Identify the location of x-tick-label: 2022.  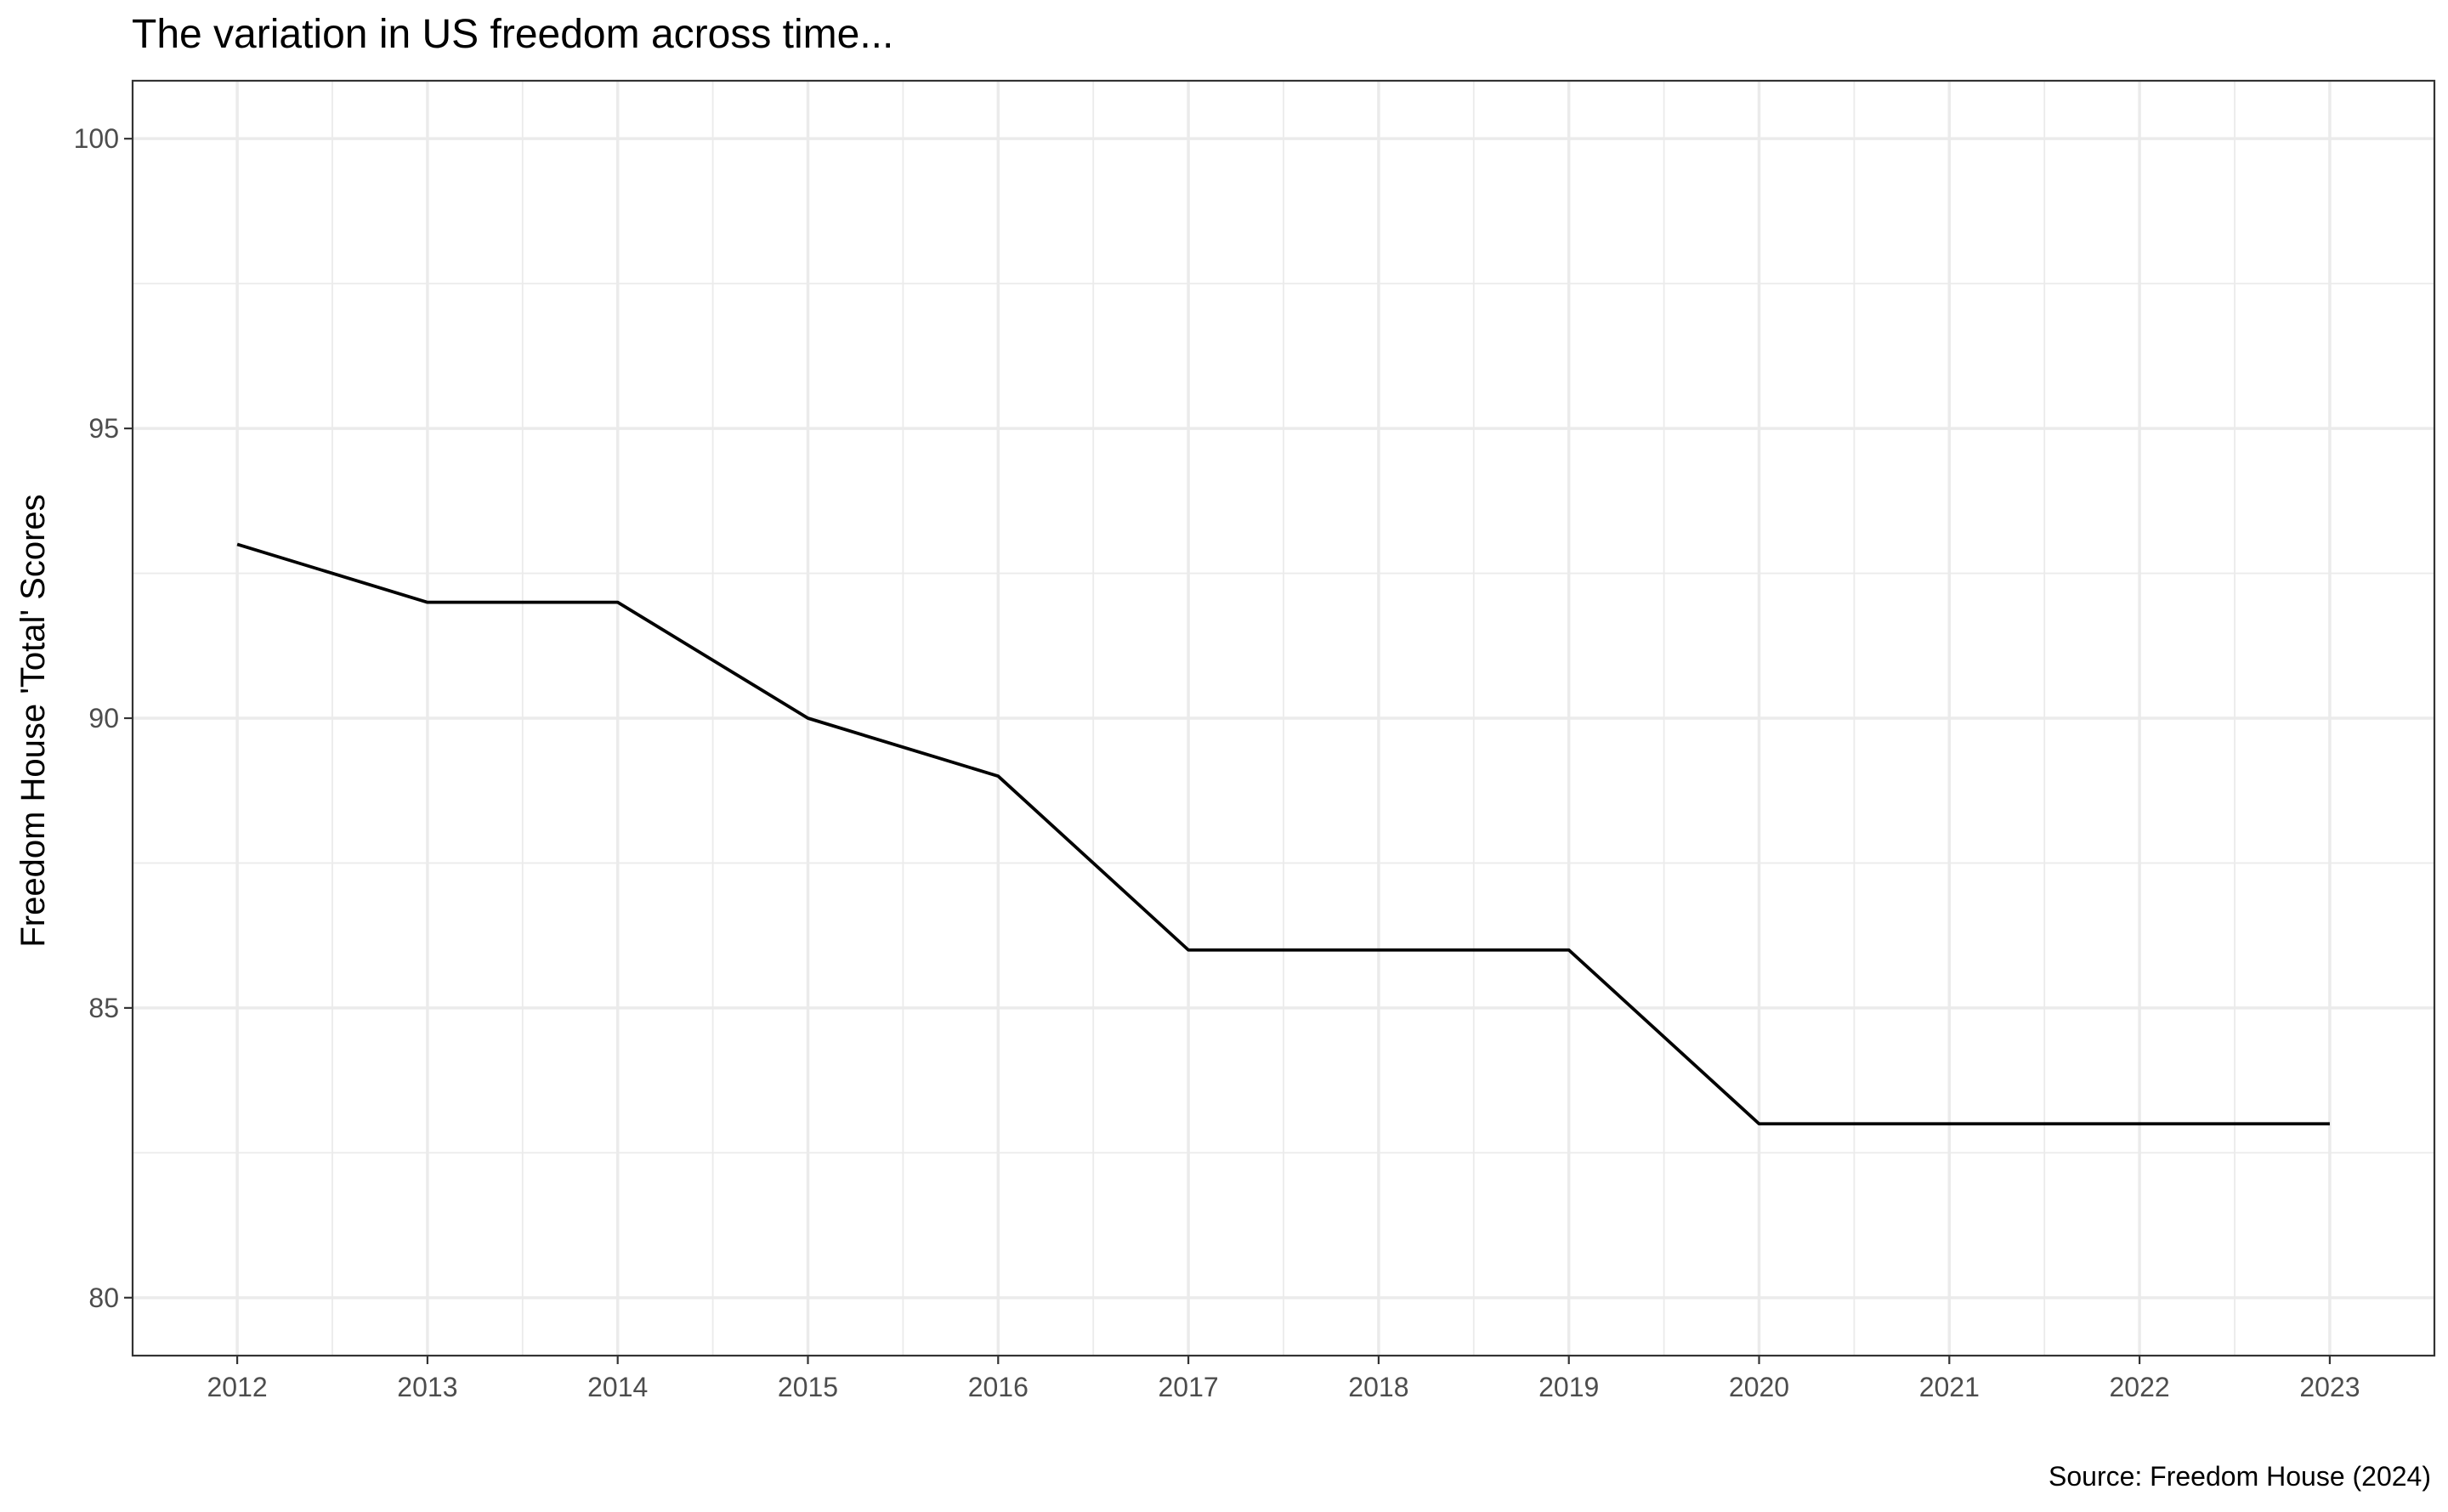
(2140, 1387).